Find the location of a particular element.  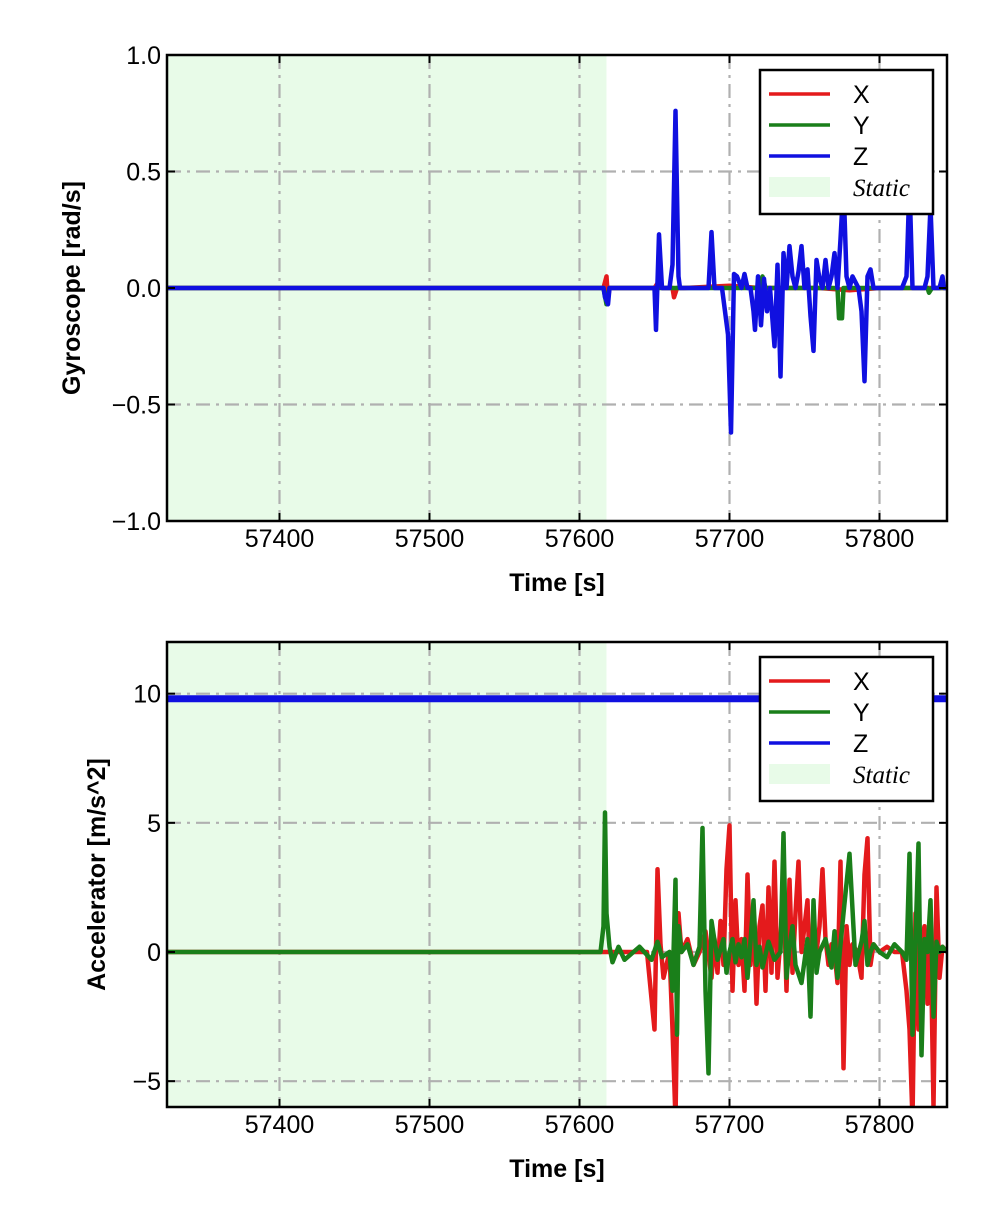

y-tick-label: 1.0 is located at coordinates (143, 56).